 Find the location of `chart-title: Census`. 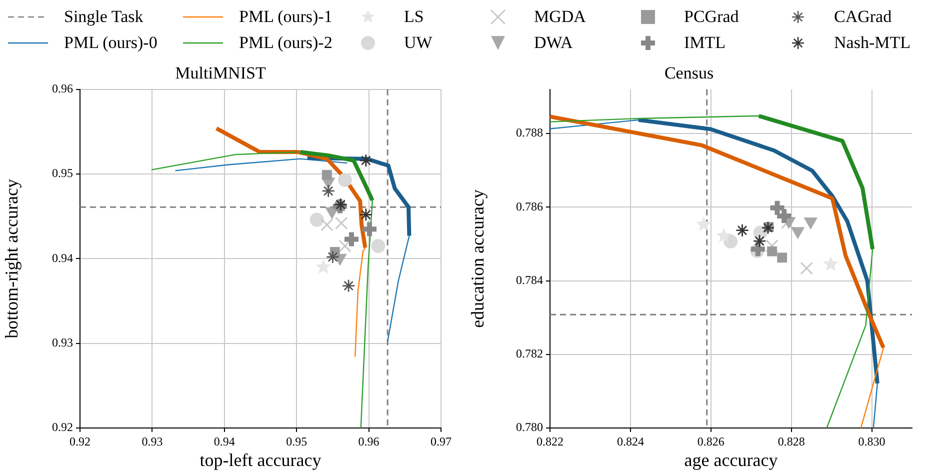

chart-title: Census is located at coordinates (689, 73).